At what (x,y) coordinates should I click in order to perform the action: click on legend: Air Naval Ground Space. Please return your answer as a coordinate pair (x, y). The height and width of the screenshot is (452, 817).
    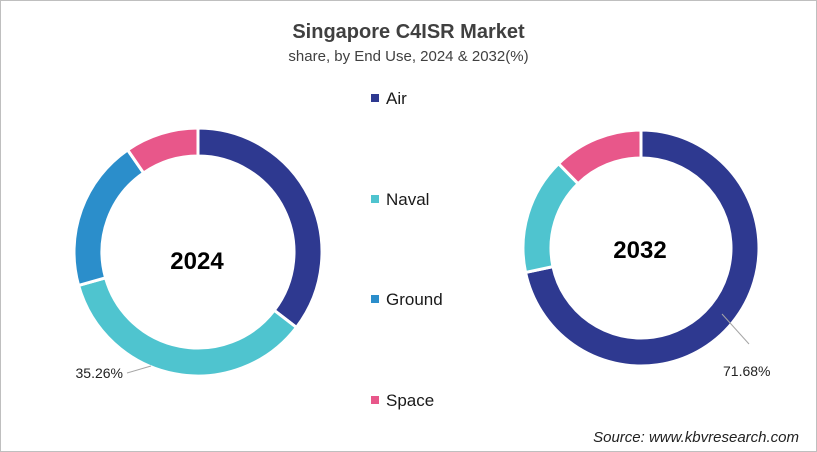
    Looking at the image, I should click on (407, 249).